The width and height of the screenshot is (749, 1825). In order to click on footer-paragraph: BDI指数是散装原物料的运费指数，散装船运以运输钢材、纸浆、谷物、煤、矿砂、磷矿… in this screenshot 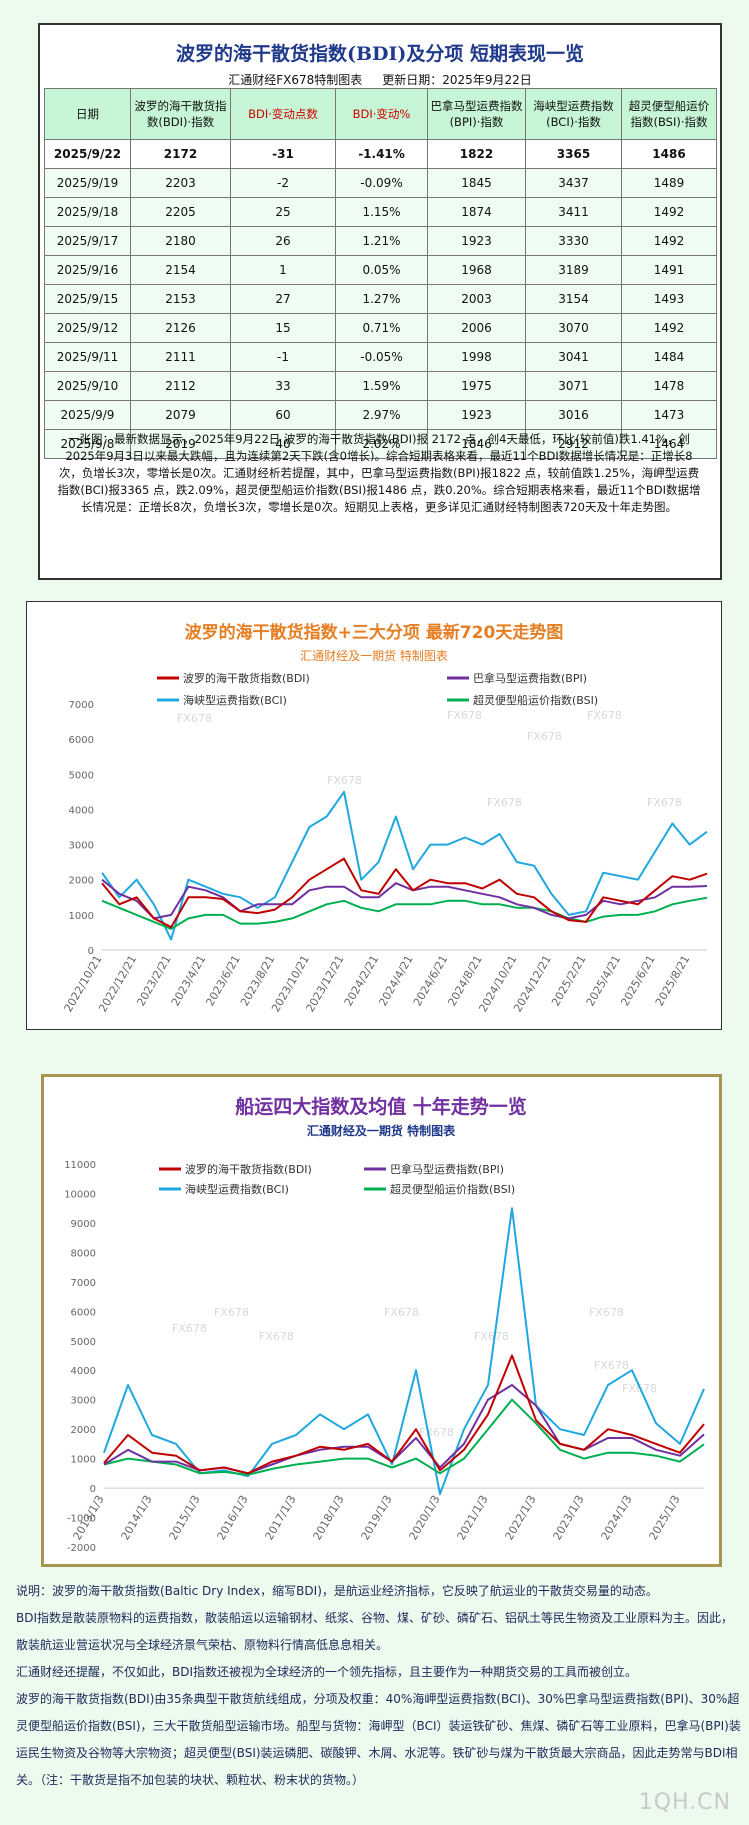, I will do `click(375, 1631)`.